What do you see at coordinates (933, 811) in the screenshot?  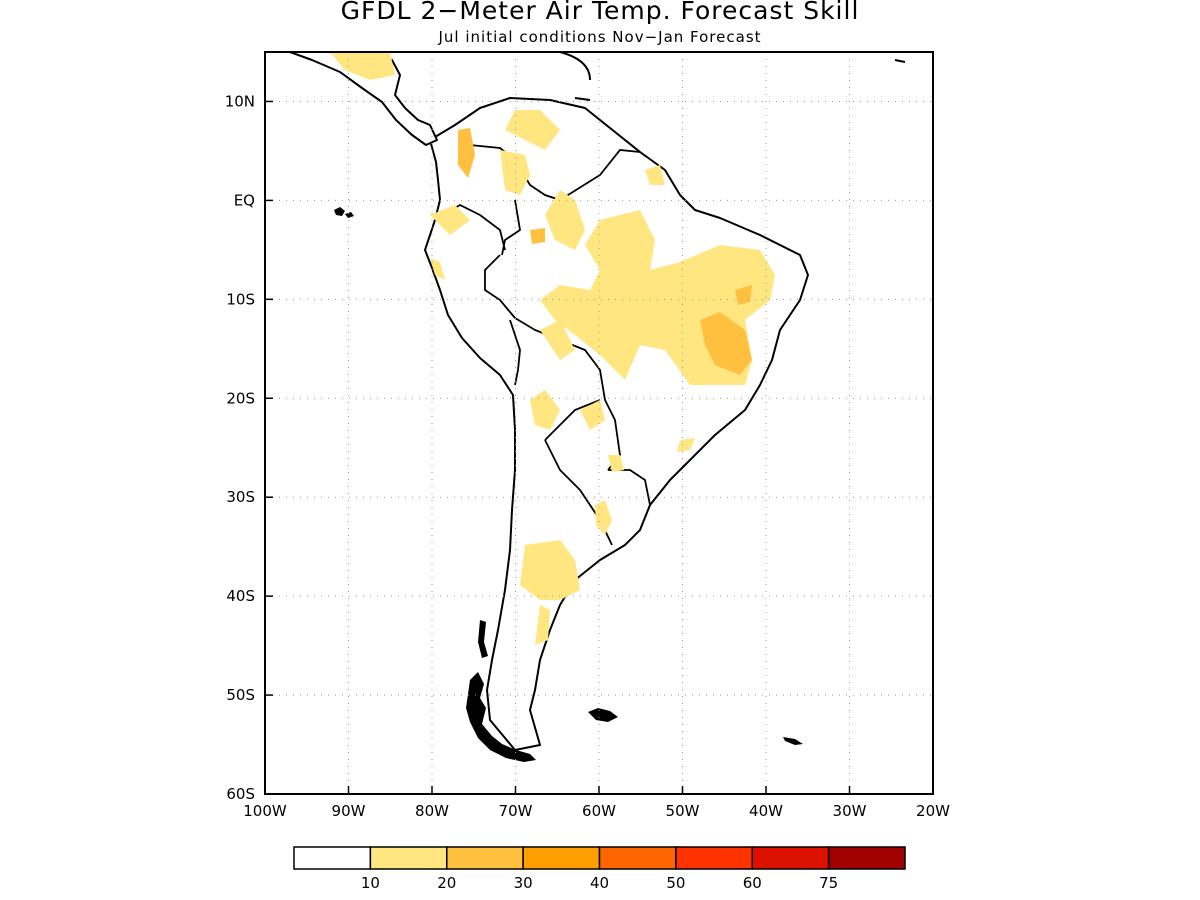 I see `lon-tick-label: 20W` at bounding box center [933, 811].